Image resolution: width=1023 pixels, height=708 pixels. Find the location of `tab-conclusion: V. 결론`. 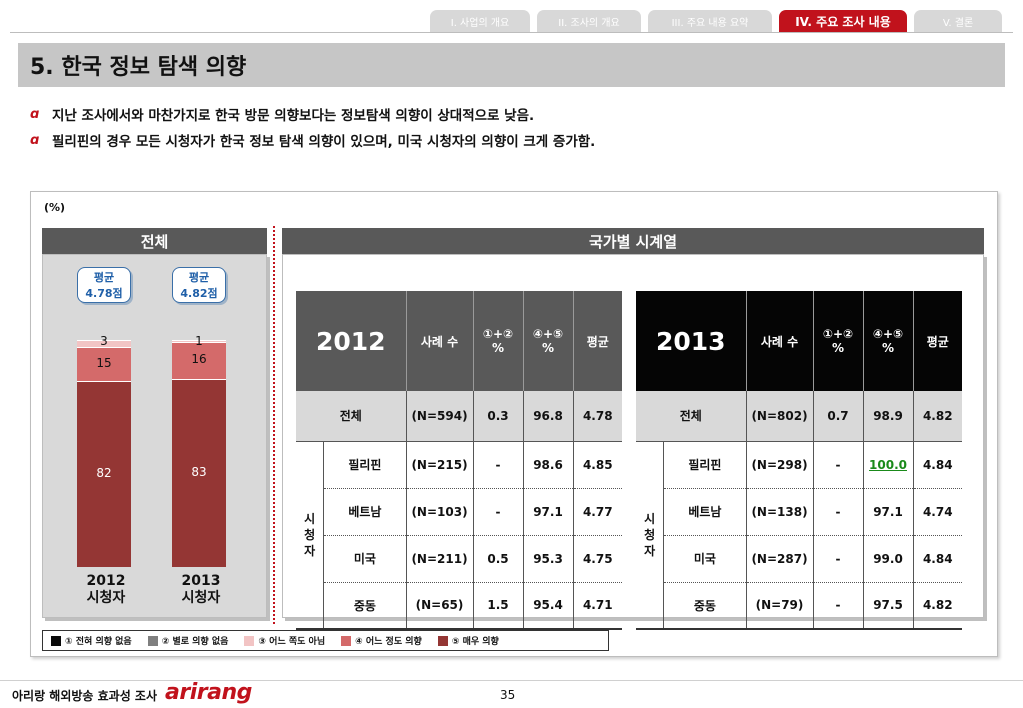

tab-conclusion: V. 결론 is located at coordinates (958, 21).